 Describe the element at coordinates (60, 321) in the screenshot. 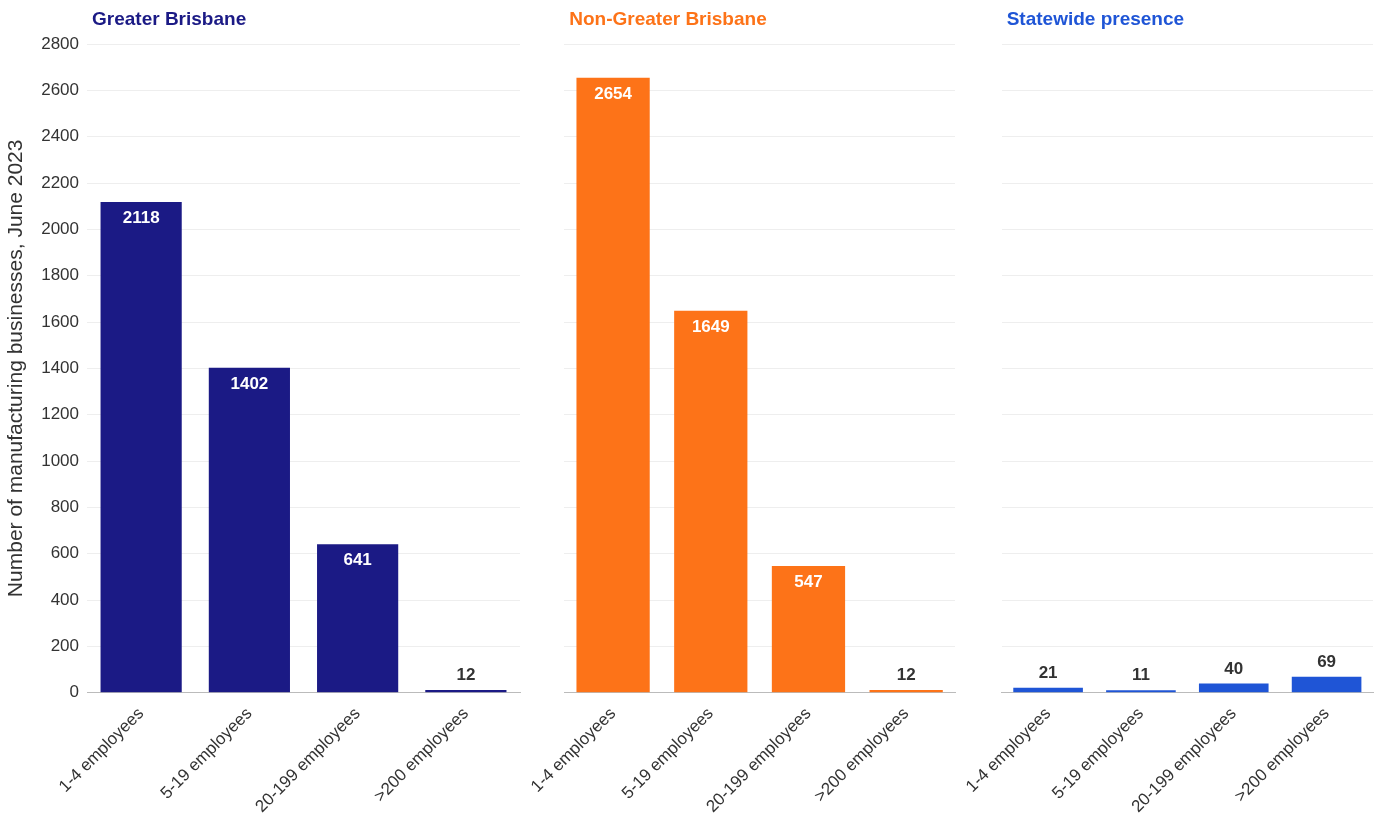

I see `y-tick-label: 1600` at that location.